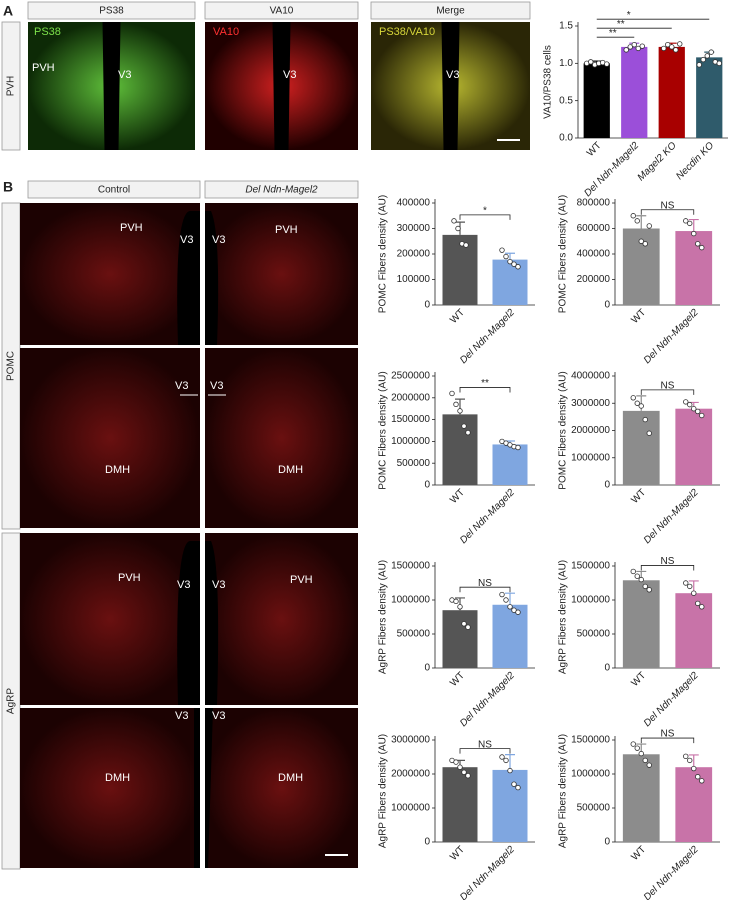 The image size is (738, 900). Describe the element at coordinates (282, 11) in the screenshot. I see `panel-header-label: VA10` at that location.